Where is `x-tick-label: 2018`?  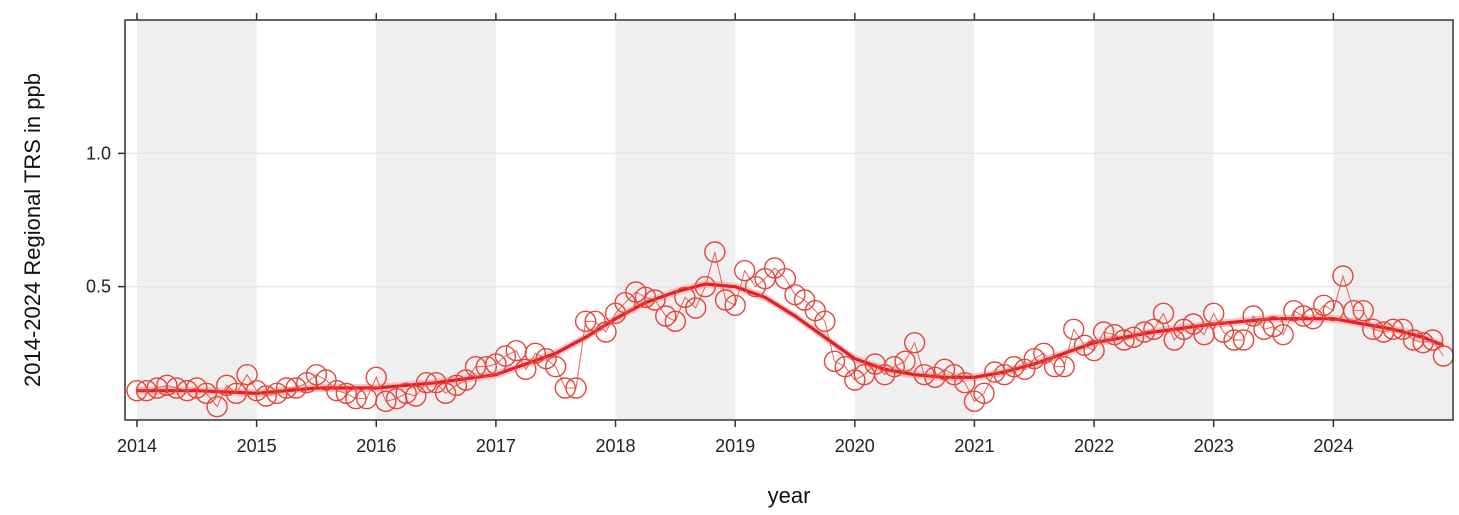 x-tick-label: 2018 is located at coordinates (615, 446).